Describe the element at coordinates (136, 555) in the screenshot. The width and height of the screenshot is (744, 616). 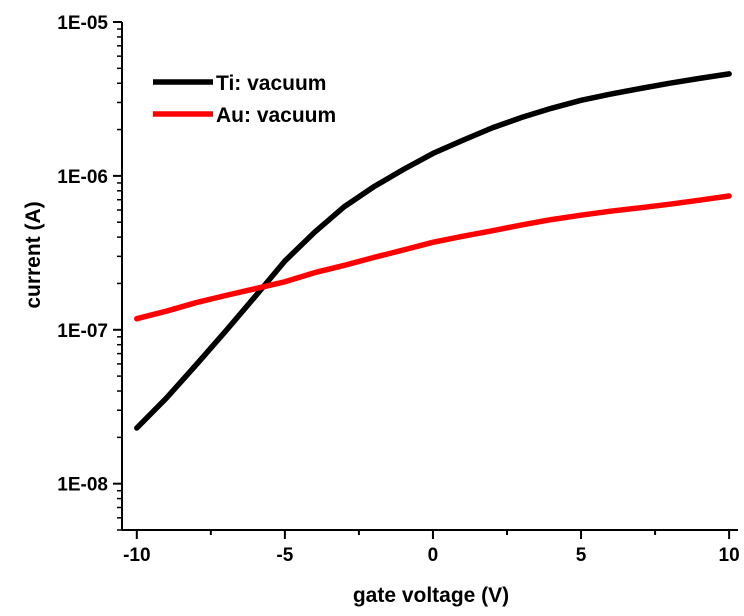
I see `x-tick-label: -10` at that location.